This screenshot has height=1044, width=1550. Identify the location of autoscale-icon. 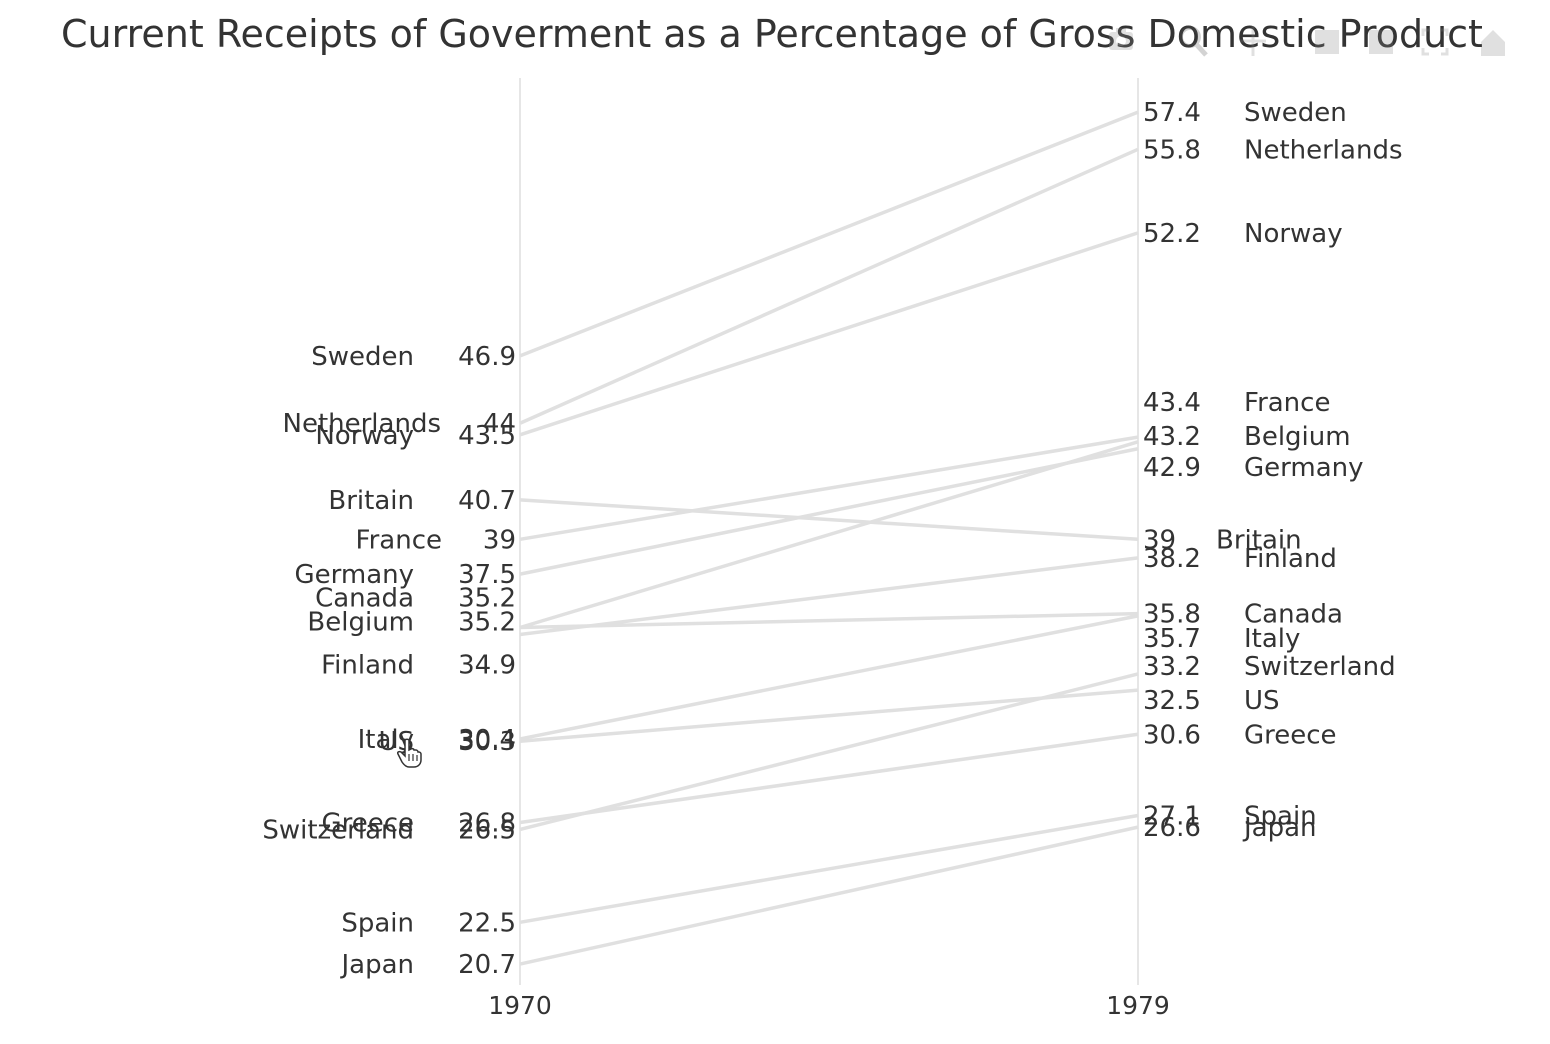
(1435, 40).